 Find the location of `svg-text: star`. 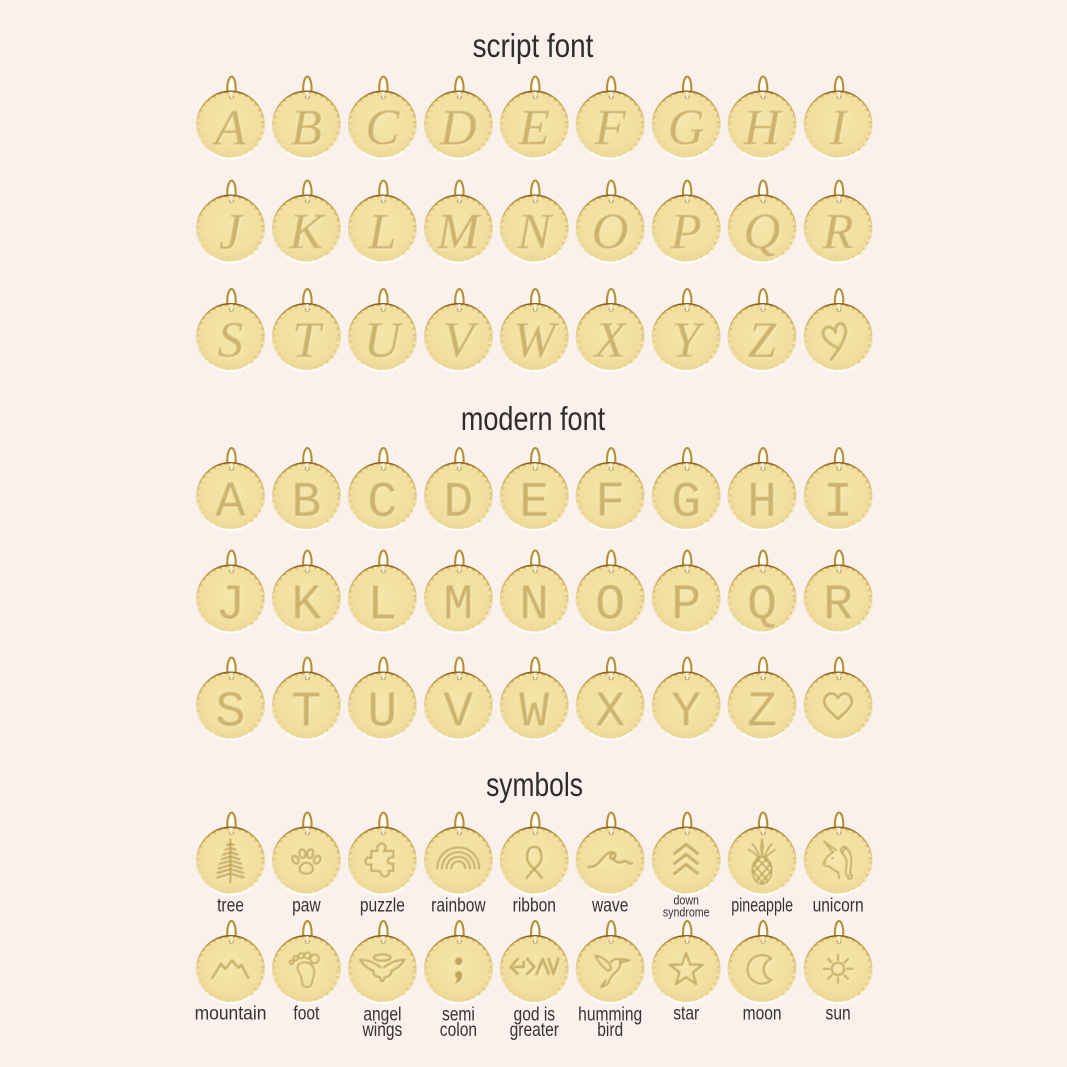

svg-text: star is located at coordinates (686, 1013).